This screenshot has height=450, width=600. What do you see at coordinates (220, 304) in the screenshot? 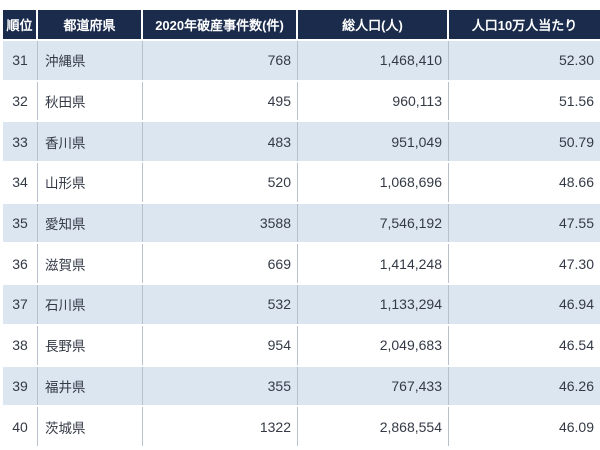
I see `cell-cases: 532` at bounding box center [220, 304].